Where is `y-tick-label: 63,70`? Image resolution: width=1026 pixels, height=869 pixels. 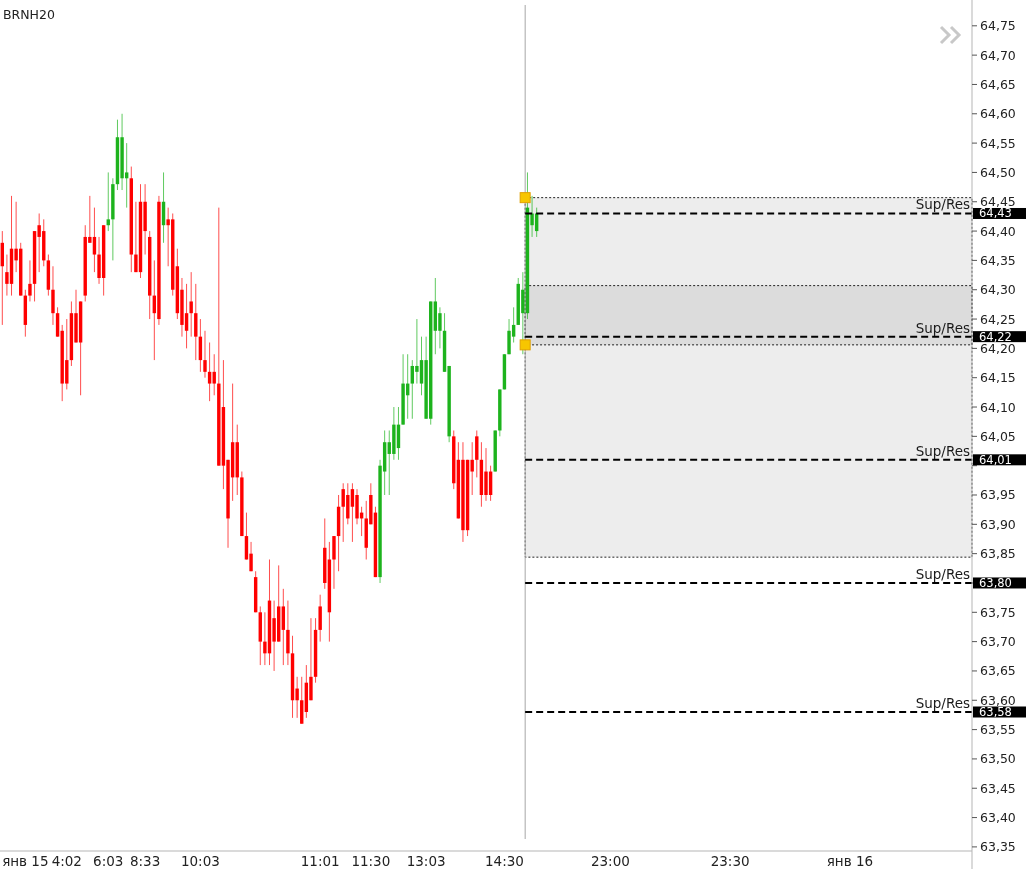 y-tick-label: 63,70 is located at coordinates (998, 642).